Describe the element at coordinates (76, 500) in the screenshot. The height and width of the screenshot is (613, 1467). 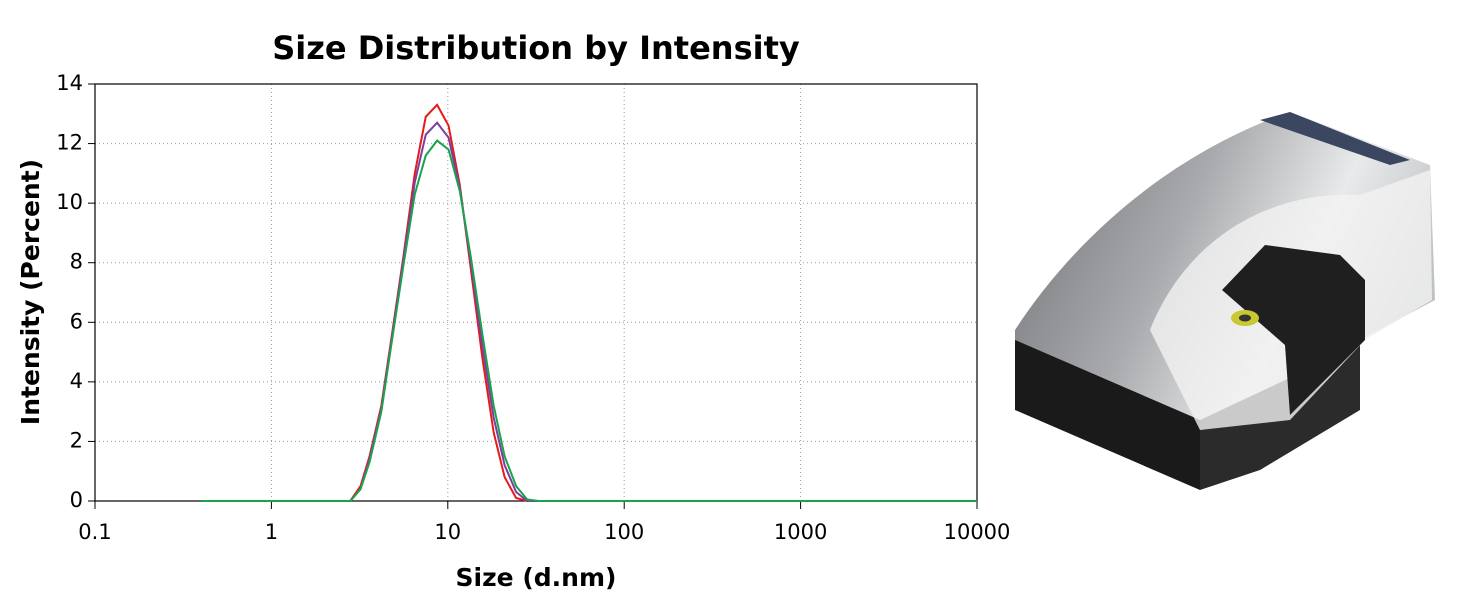
I see `y-tick-label: 0` at that location.